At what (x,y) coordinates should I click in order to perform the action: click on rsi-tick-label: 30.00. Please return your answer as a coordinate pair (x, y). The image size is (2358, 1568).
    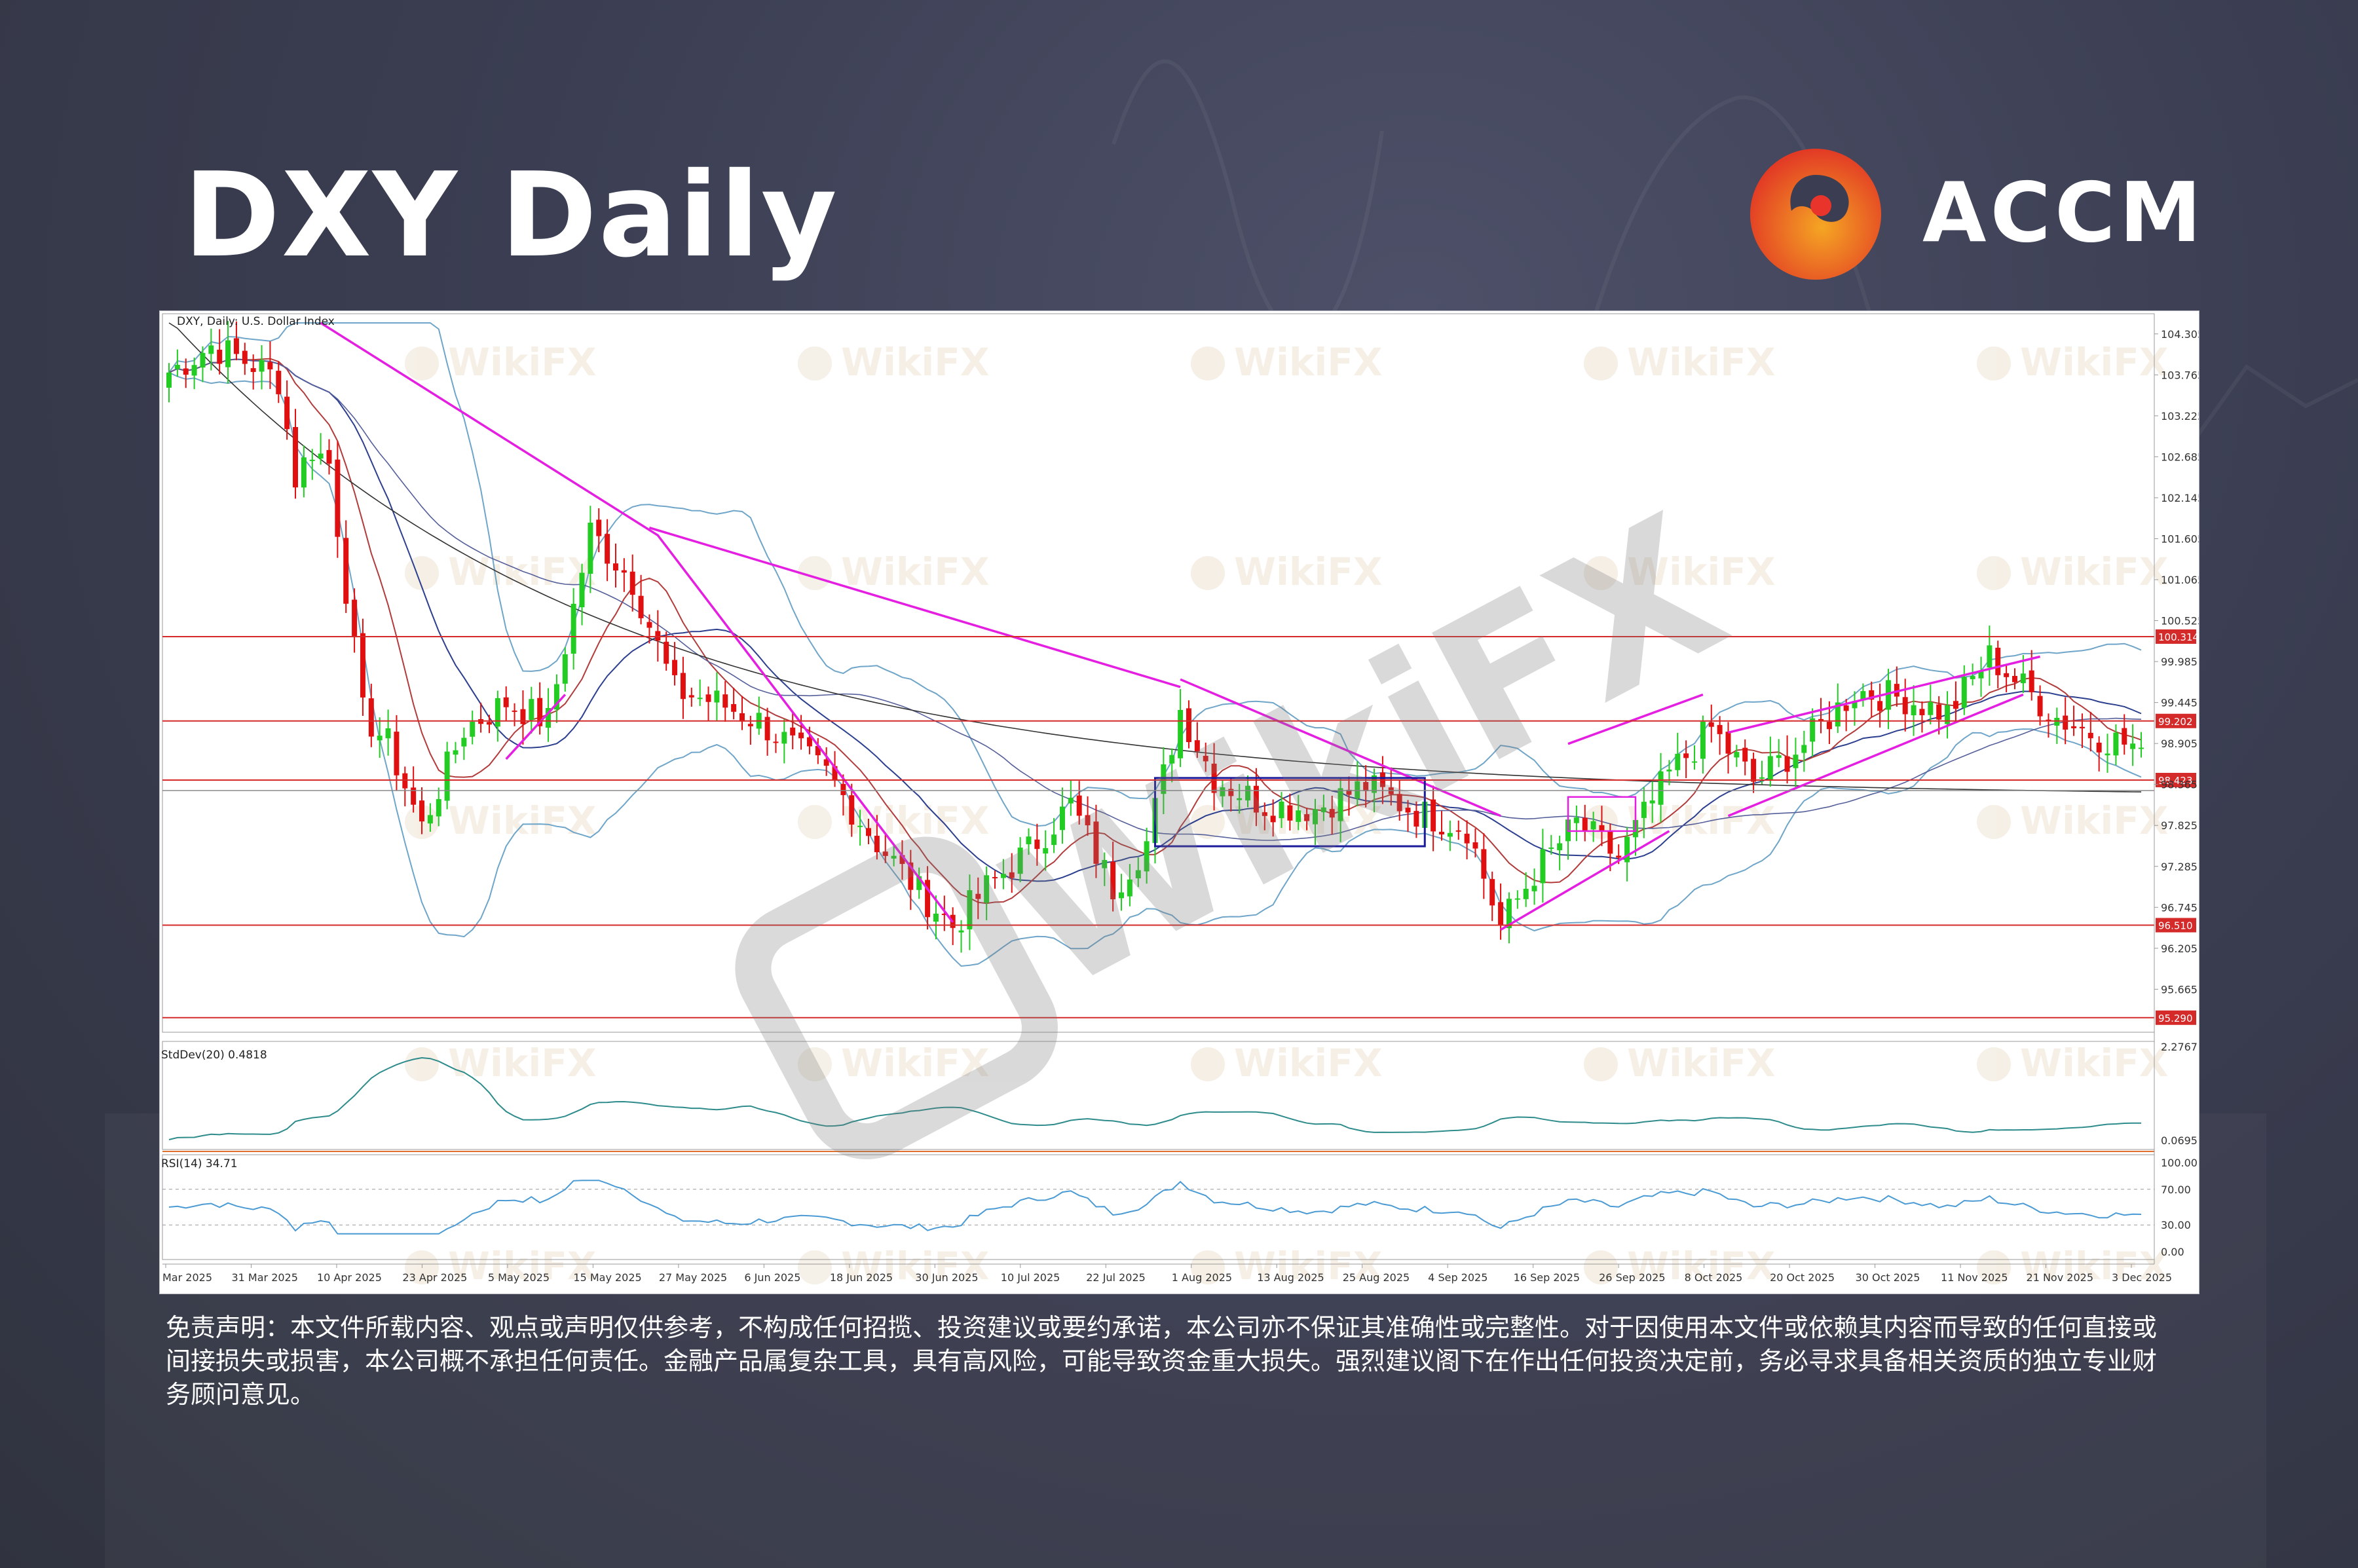
    Looking at the image, I should click on (2176, 1225).